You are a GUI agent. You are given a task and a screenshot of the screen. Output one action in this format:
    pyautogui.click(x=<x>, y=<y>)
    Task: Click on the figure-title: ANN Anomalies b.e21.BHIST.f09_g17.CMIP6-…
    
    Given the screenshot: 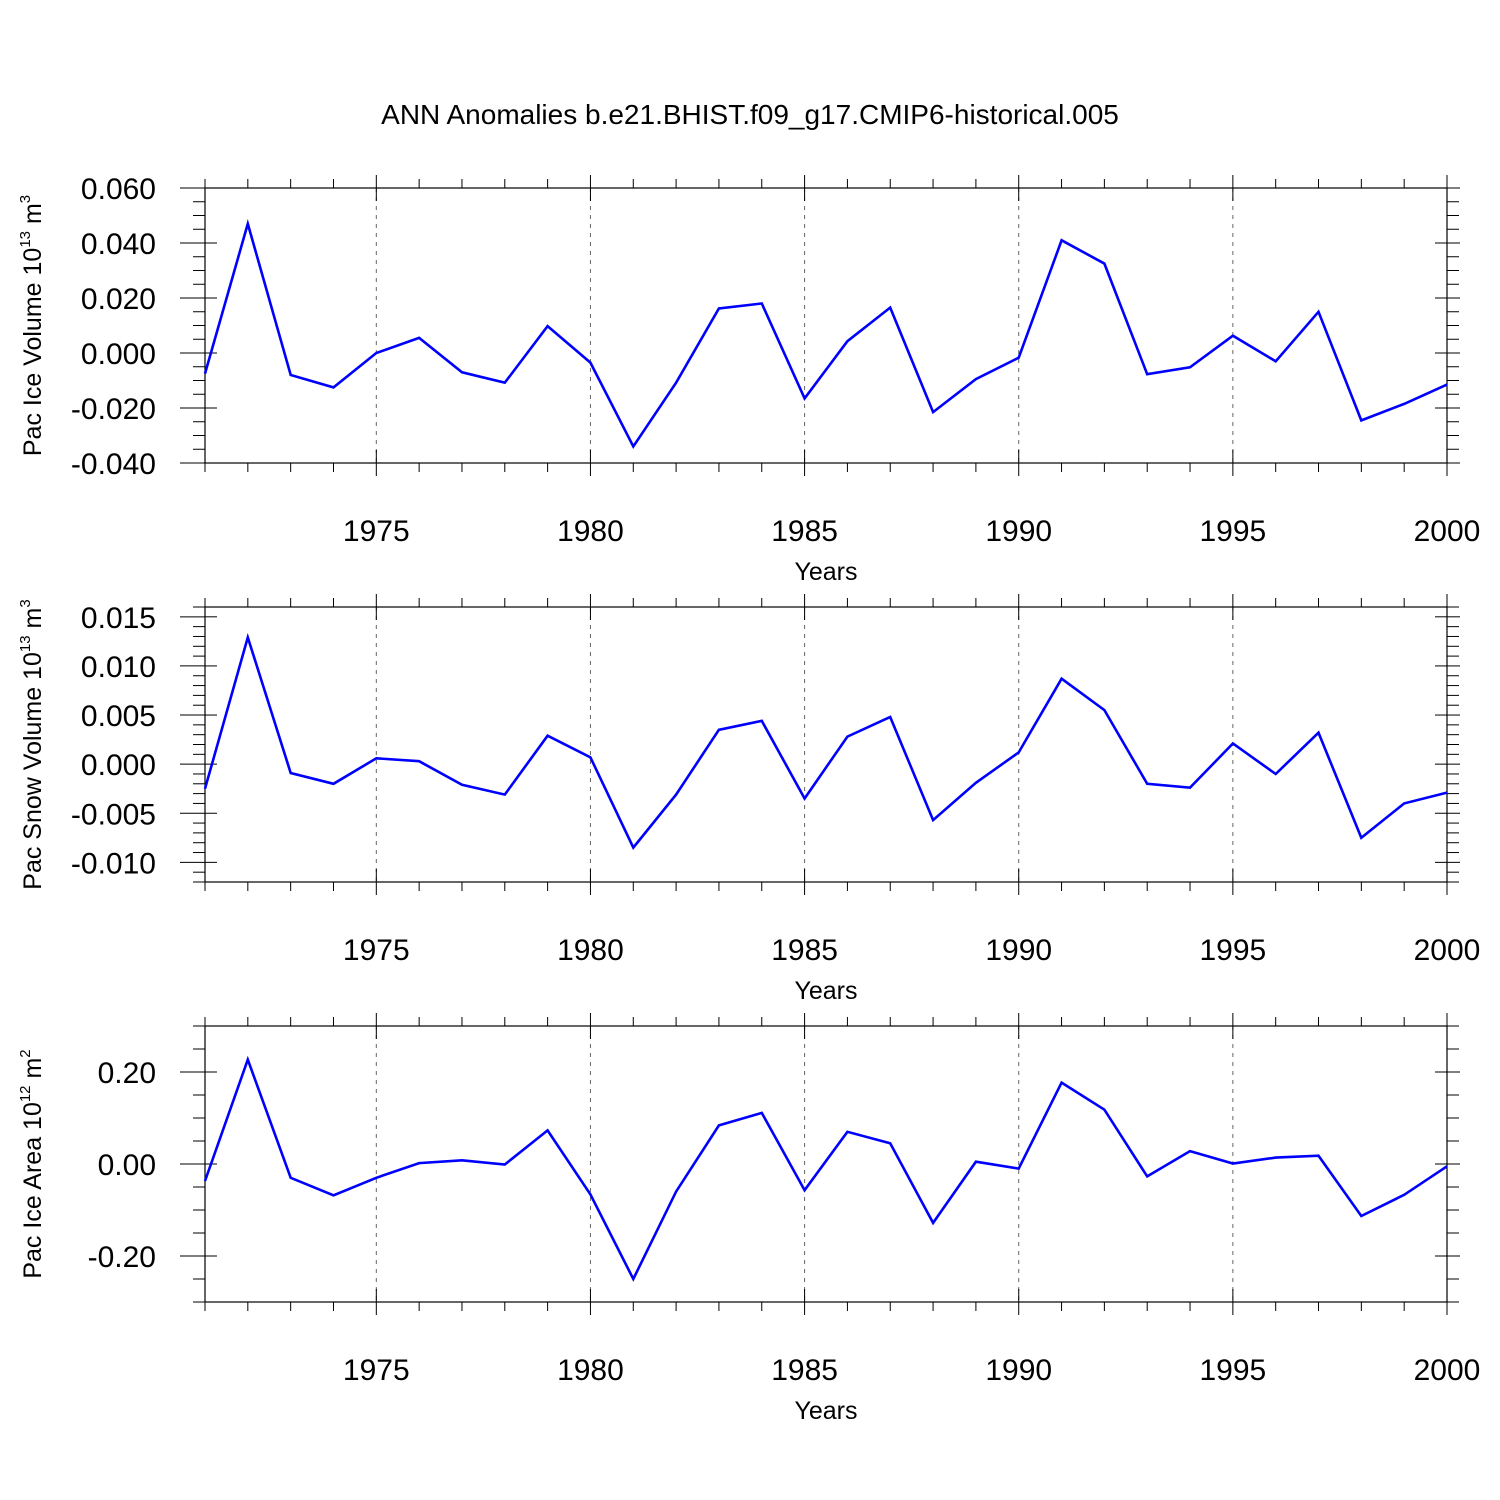 What is the action you would take?
    pyautogui.click(x=750, y=114)
    